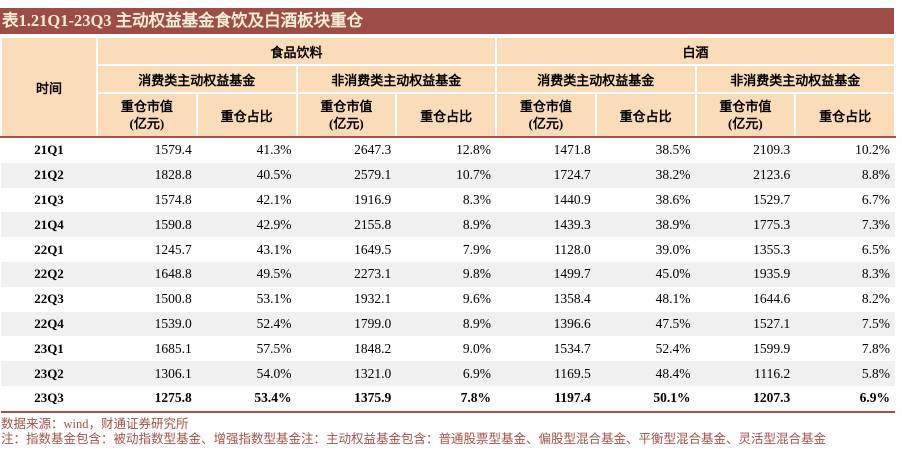  Describe the element at coordinates (572, 249) in the screenshot. I see `value-cell: 1128.0` at that location.